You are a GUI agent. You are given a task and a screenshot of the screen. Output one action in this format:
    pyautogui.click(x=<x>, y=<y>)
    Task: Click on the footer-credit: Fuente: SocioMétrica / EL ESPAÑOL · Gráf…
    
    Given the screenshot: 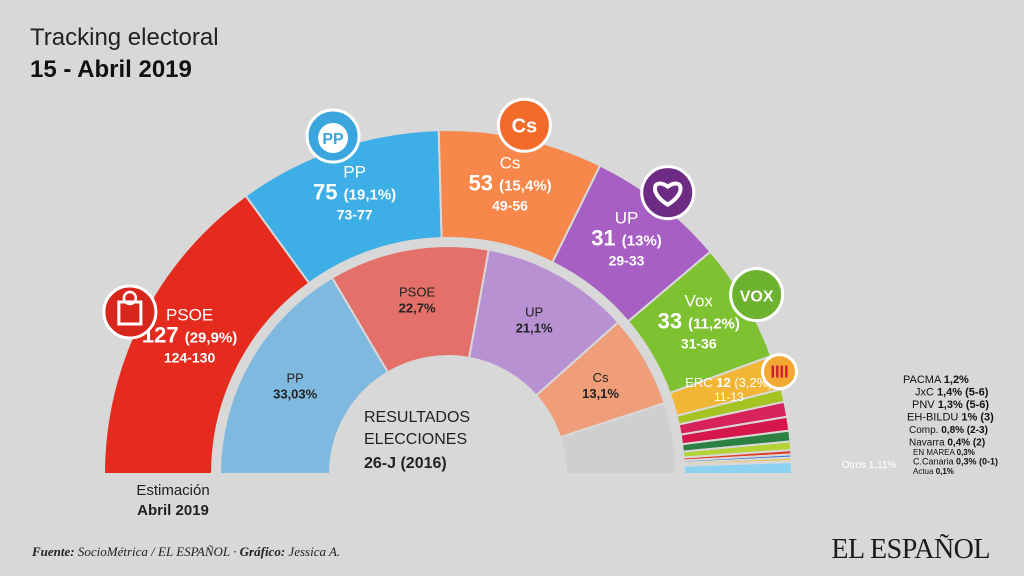 What is the action you would take?
    pyautogui.click(x=186, y=552)
    